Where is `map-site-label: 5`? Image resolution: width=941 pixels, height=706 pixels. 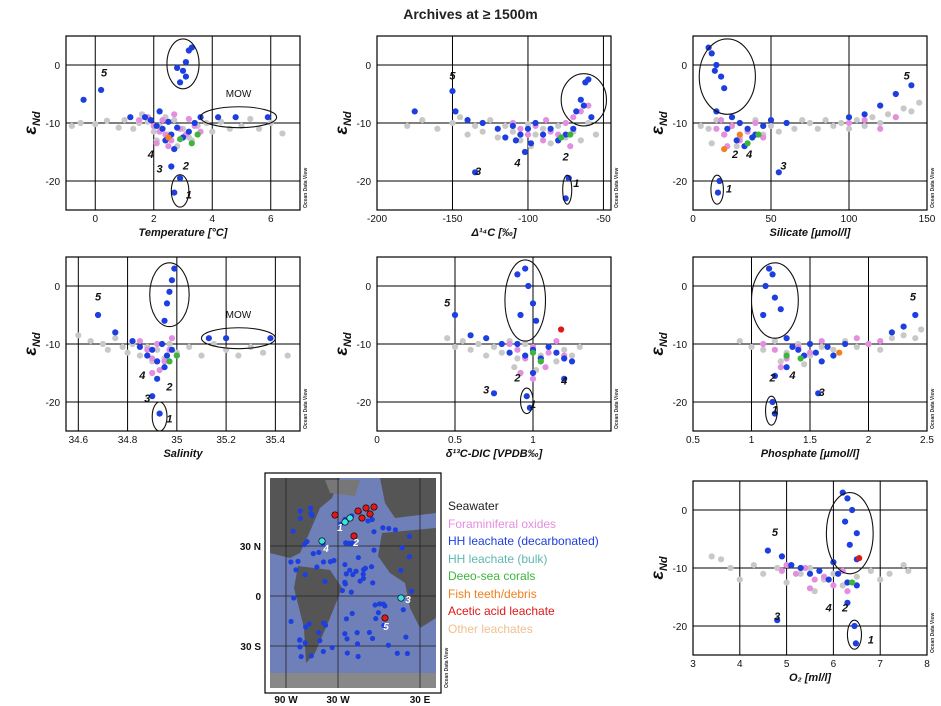
map-site-label: 5 is located at coordinates (386, 627).